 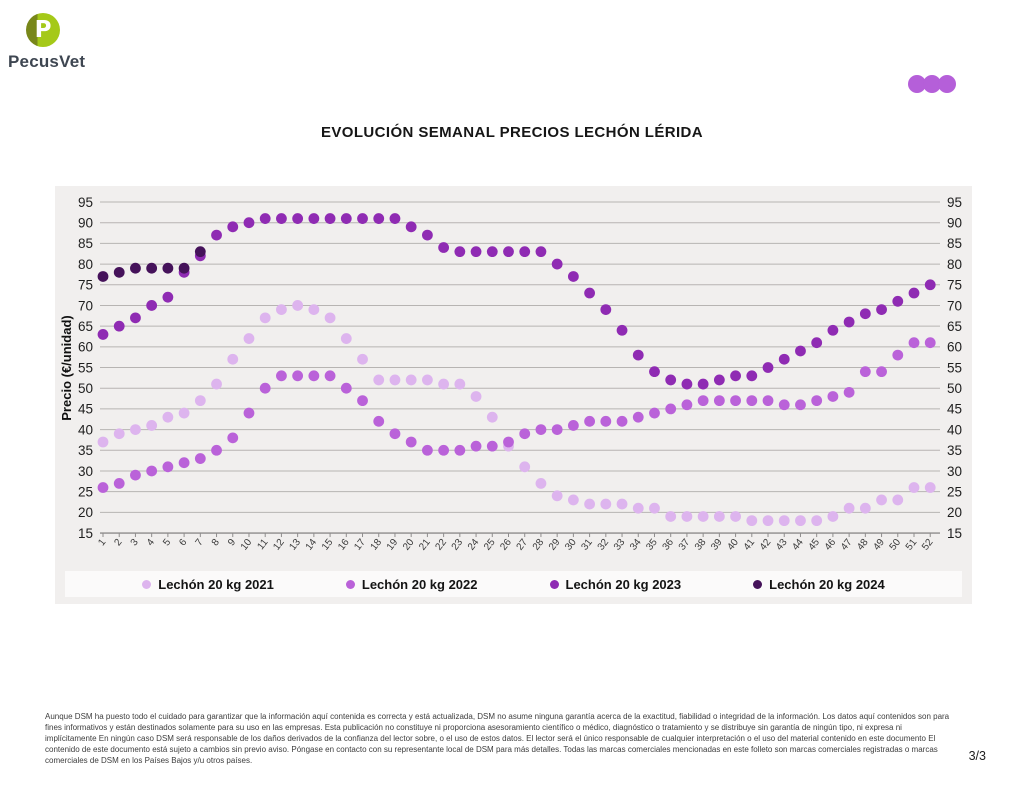 I want to click on x-tick-label: 8, so click(x=216, y=543).